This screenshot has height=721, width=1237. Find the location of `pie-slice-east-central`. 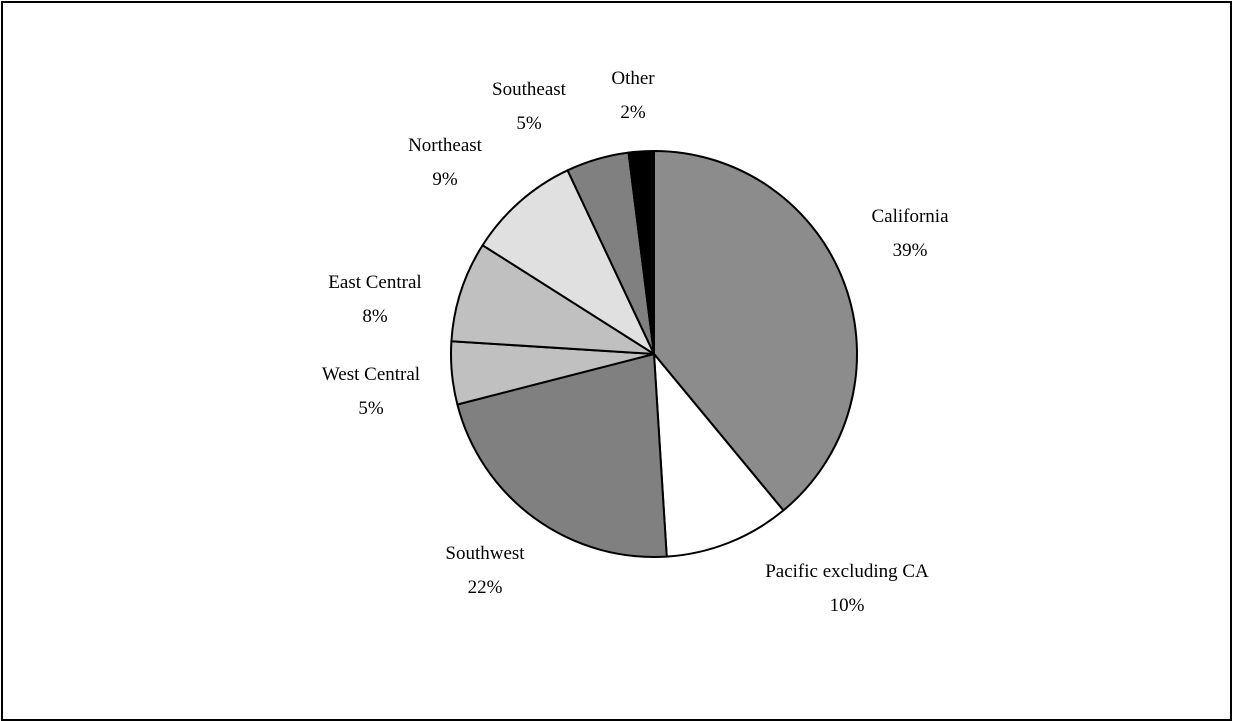

pie-slice-east-central is located at coordinates (552, 299).